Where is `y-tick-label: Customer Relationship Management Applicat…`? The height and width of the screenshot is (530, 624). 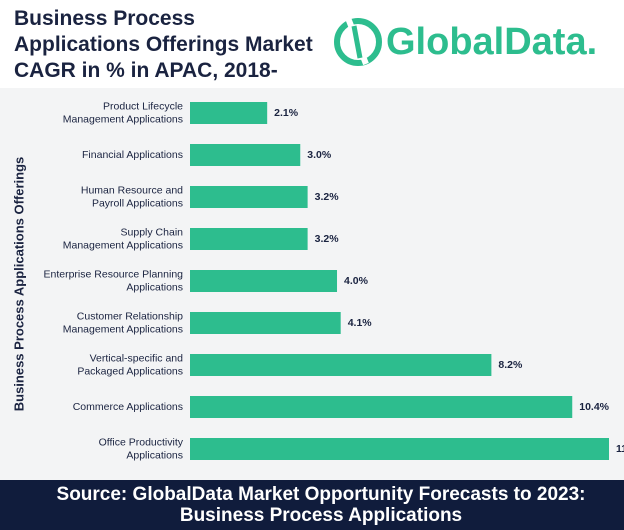 y-tick-label: Customer Relationship Management Applicat… is located at coordinates (123, 322).